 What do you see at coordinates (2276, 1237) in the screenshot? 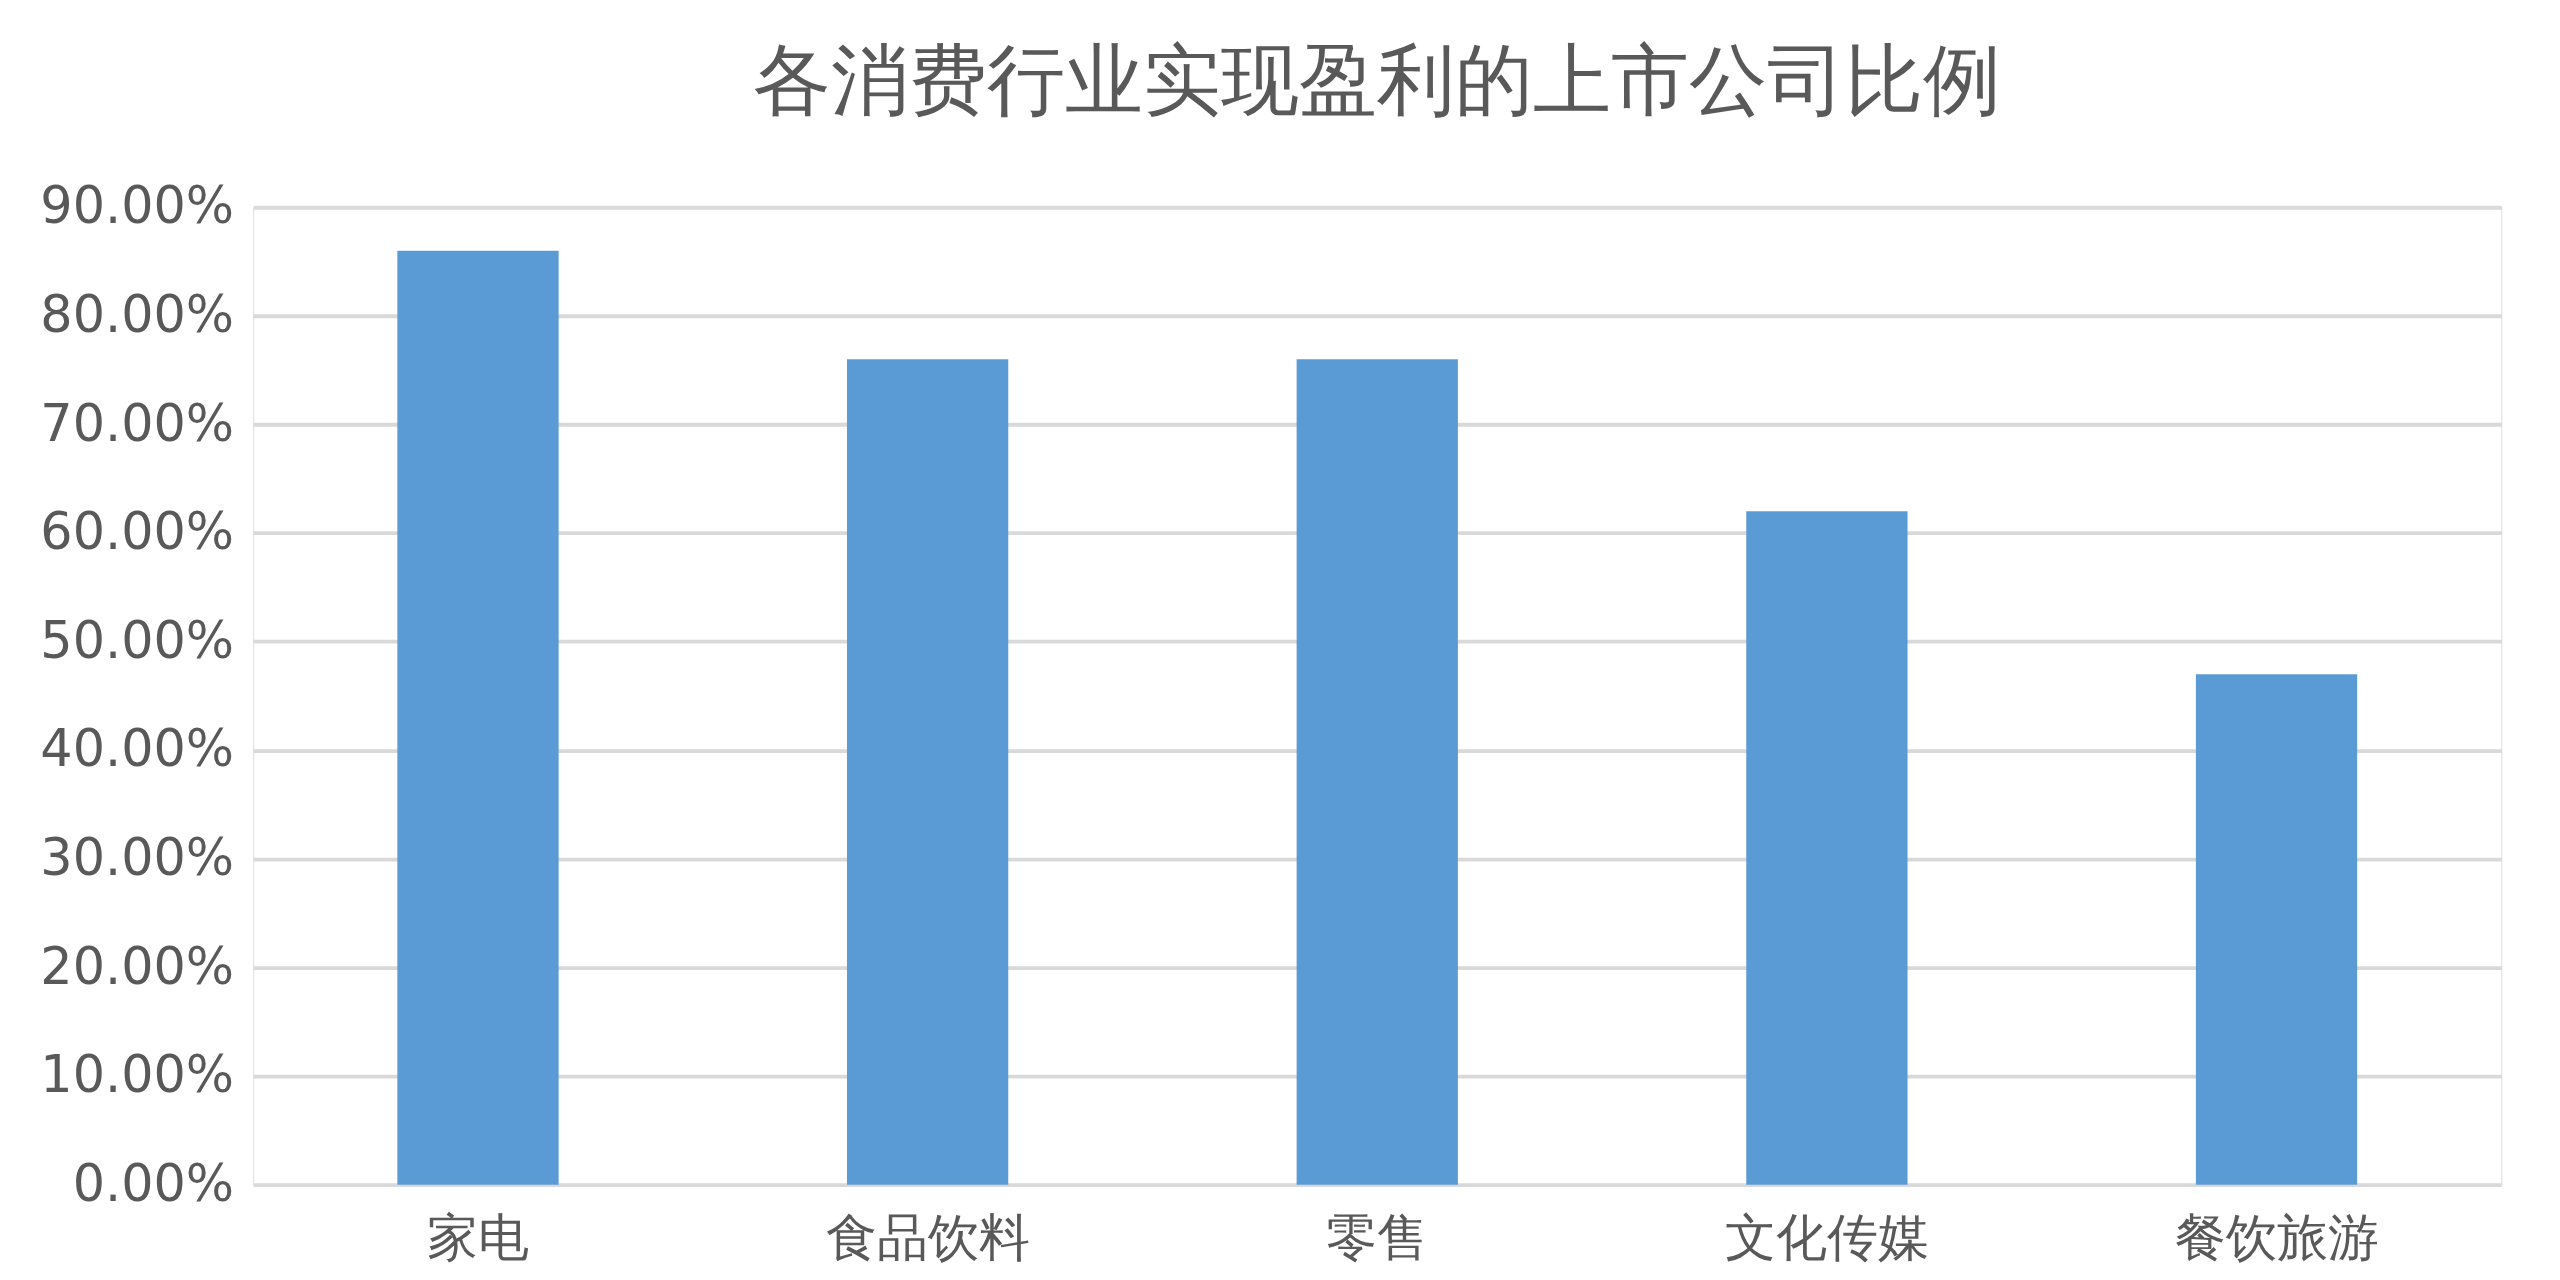
I see `x-tick-label: 餐饮旅游` at bounding box center [2276, 1237].